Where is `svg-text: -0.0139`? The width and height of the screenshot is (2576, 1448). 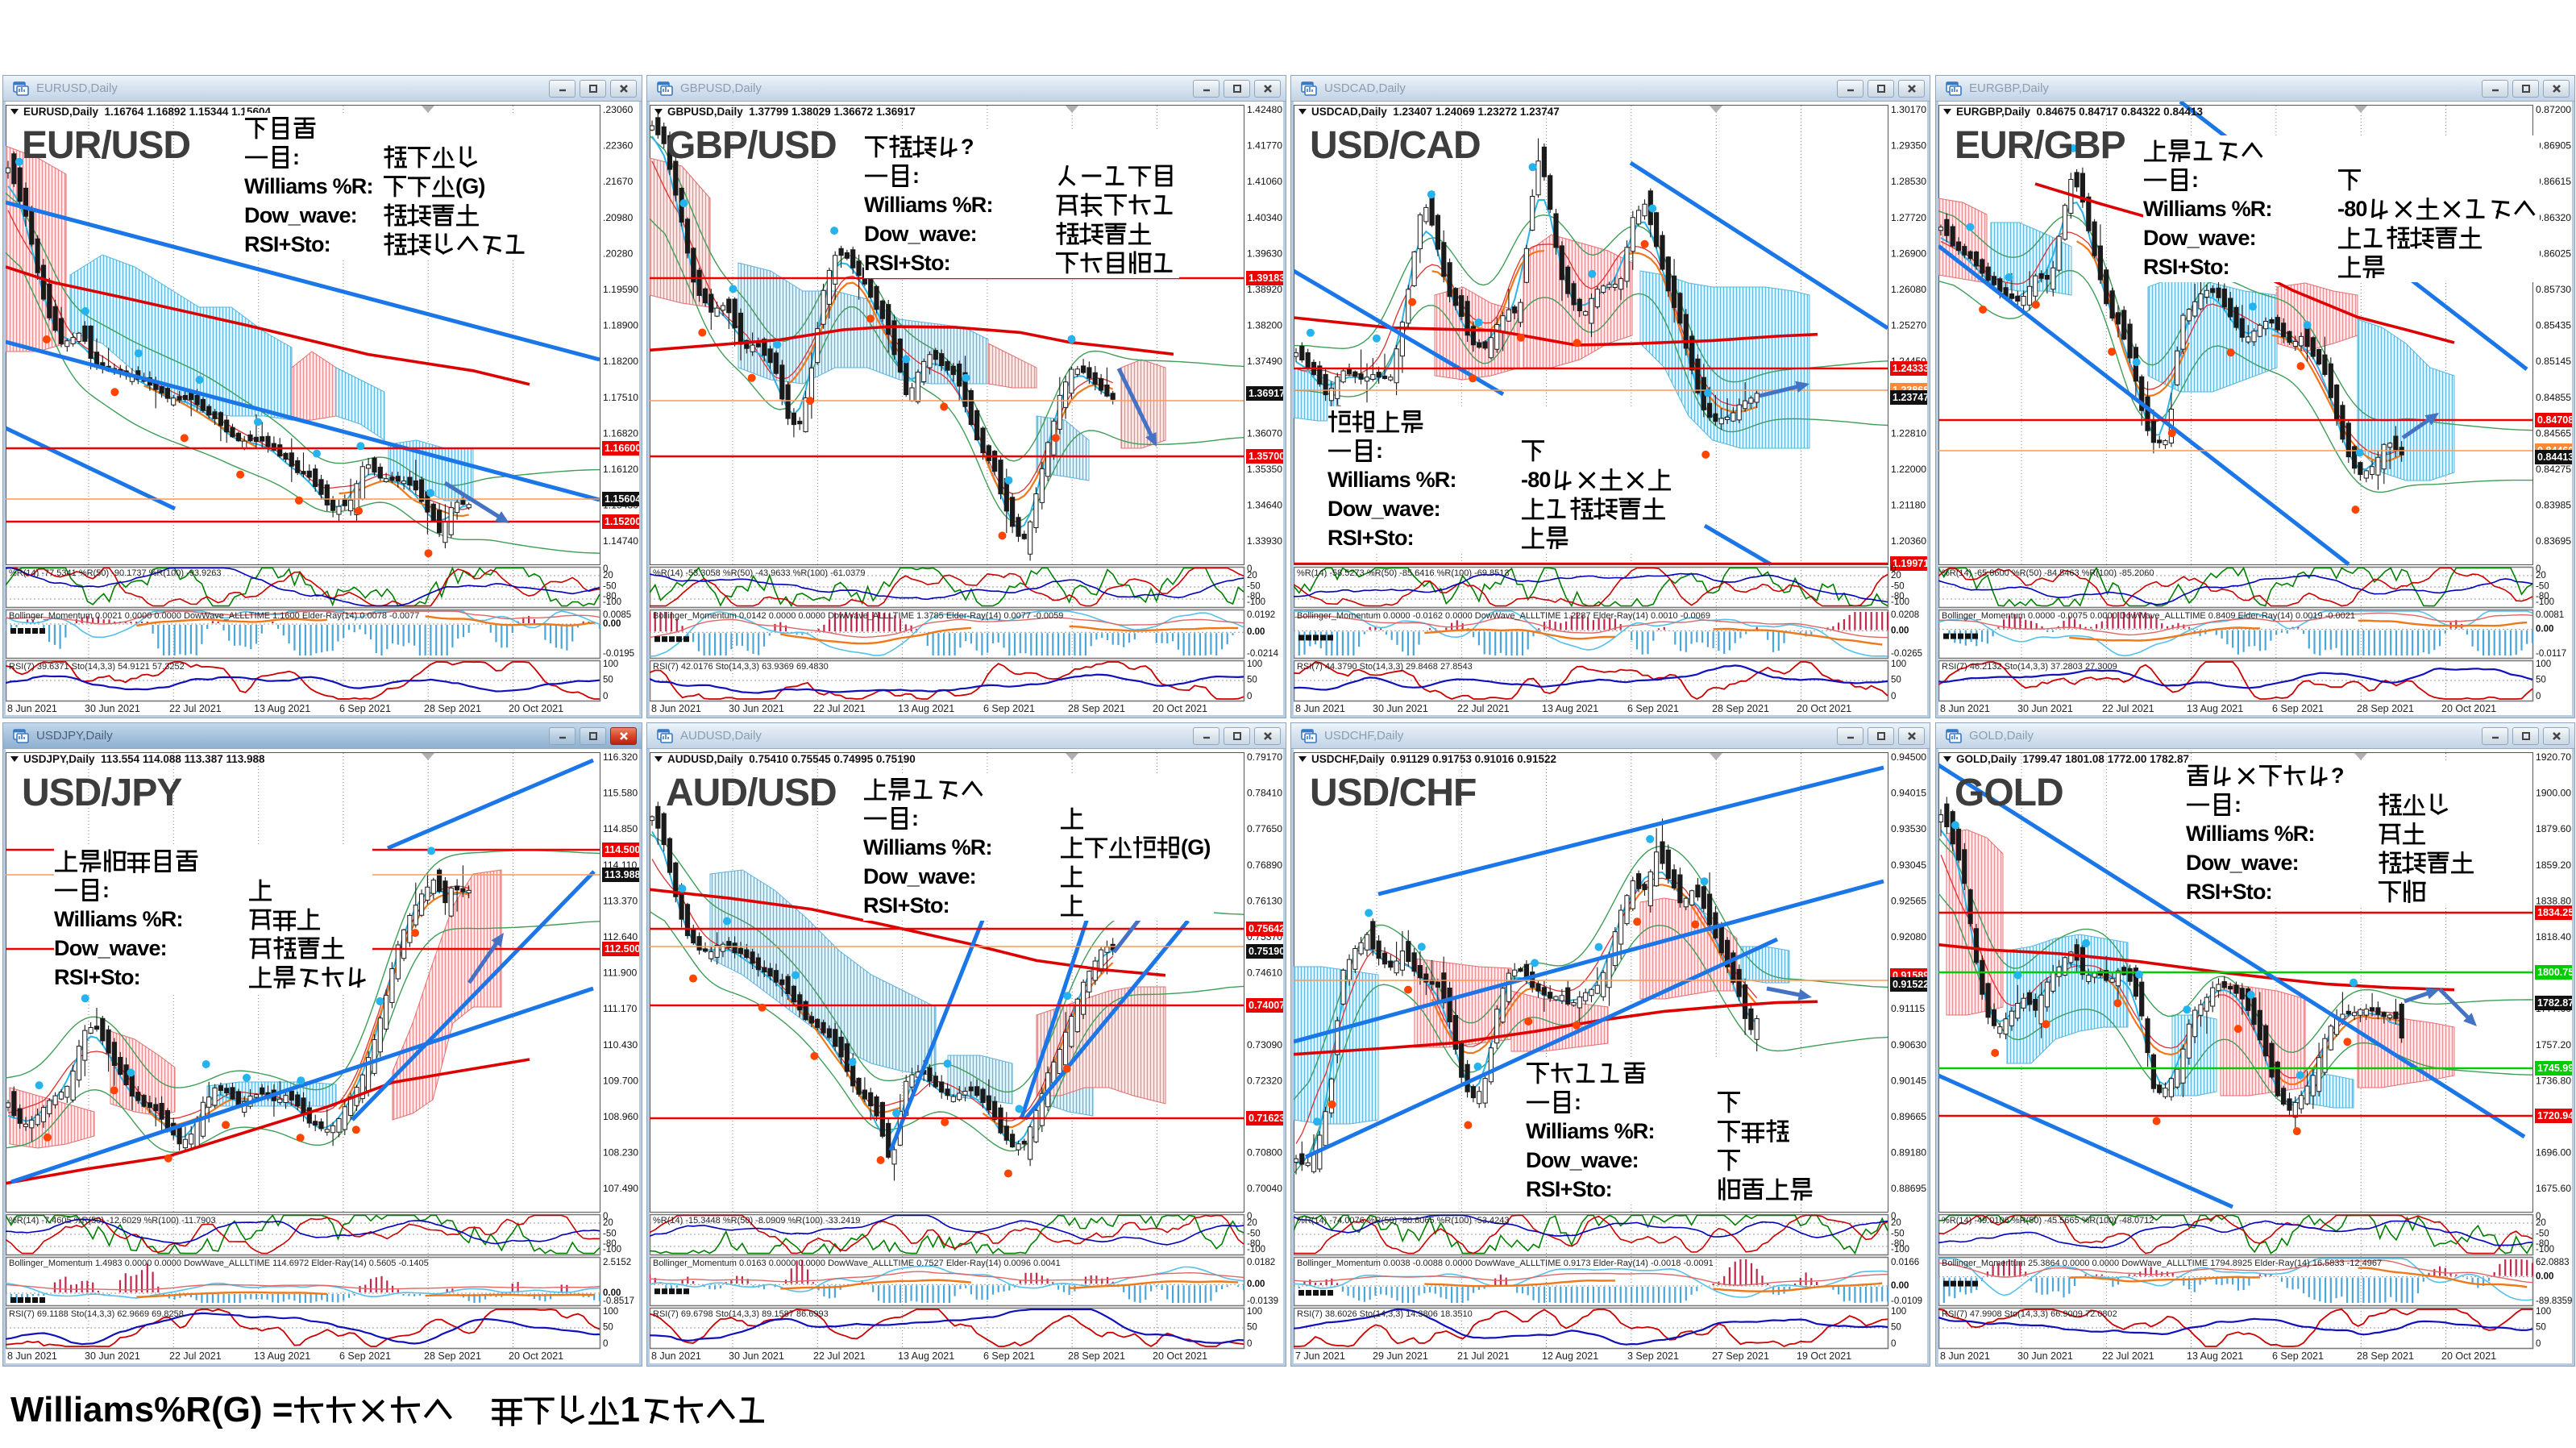
svg-text: -0.0139 is located at coordinates (1262, 1301).